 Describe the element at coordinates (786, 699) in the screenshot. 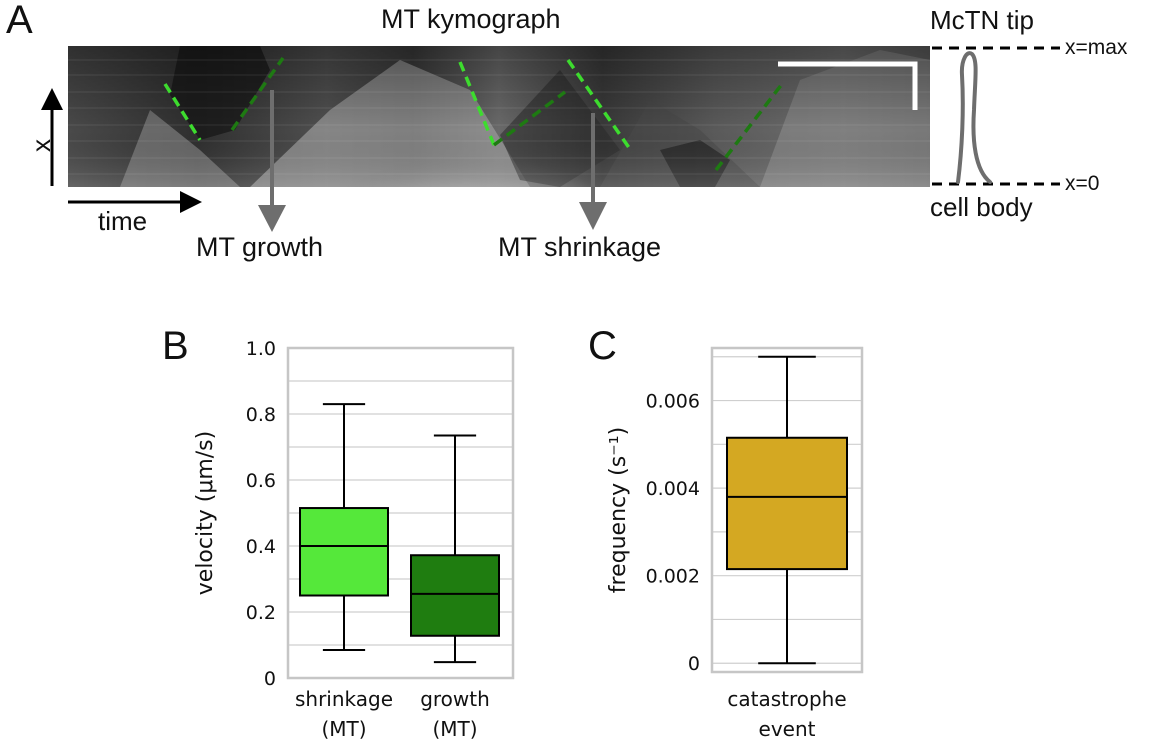

I see `category-label: catastrophe` at that location.